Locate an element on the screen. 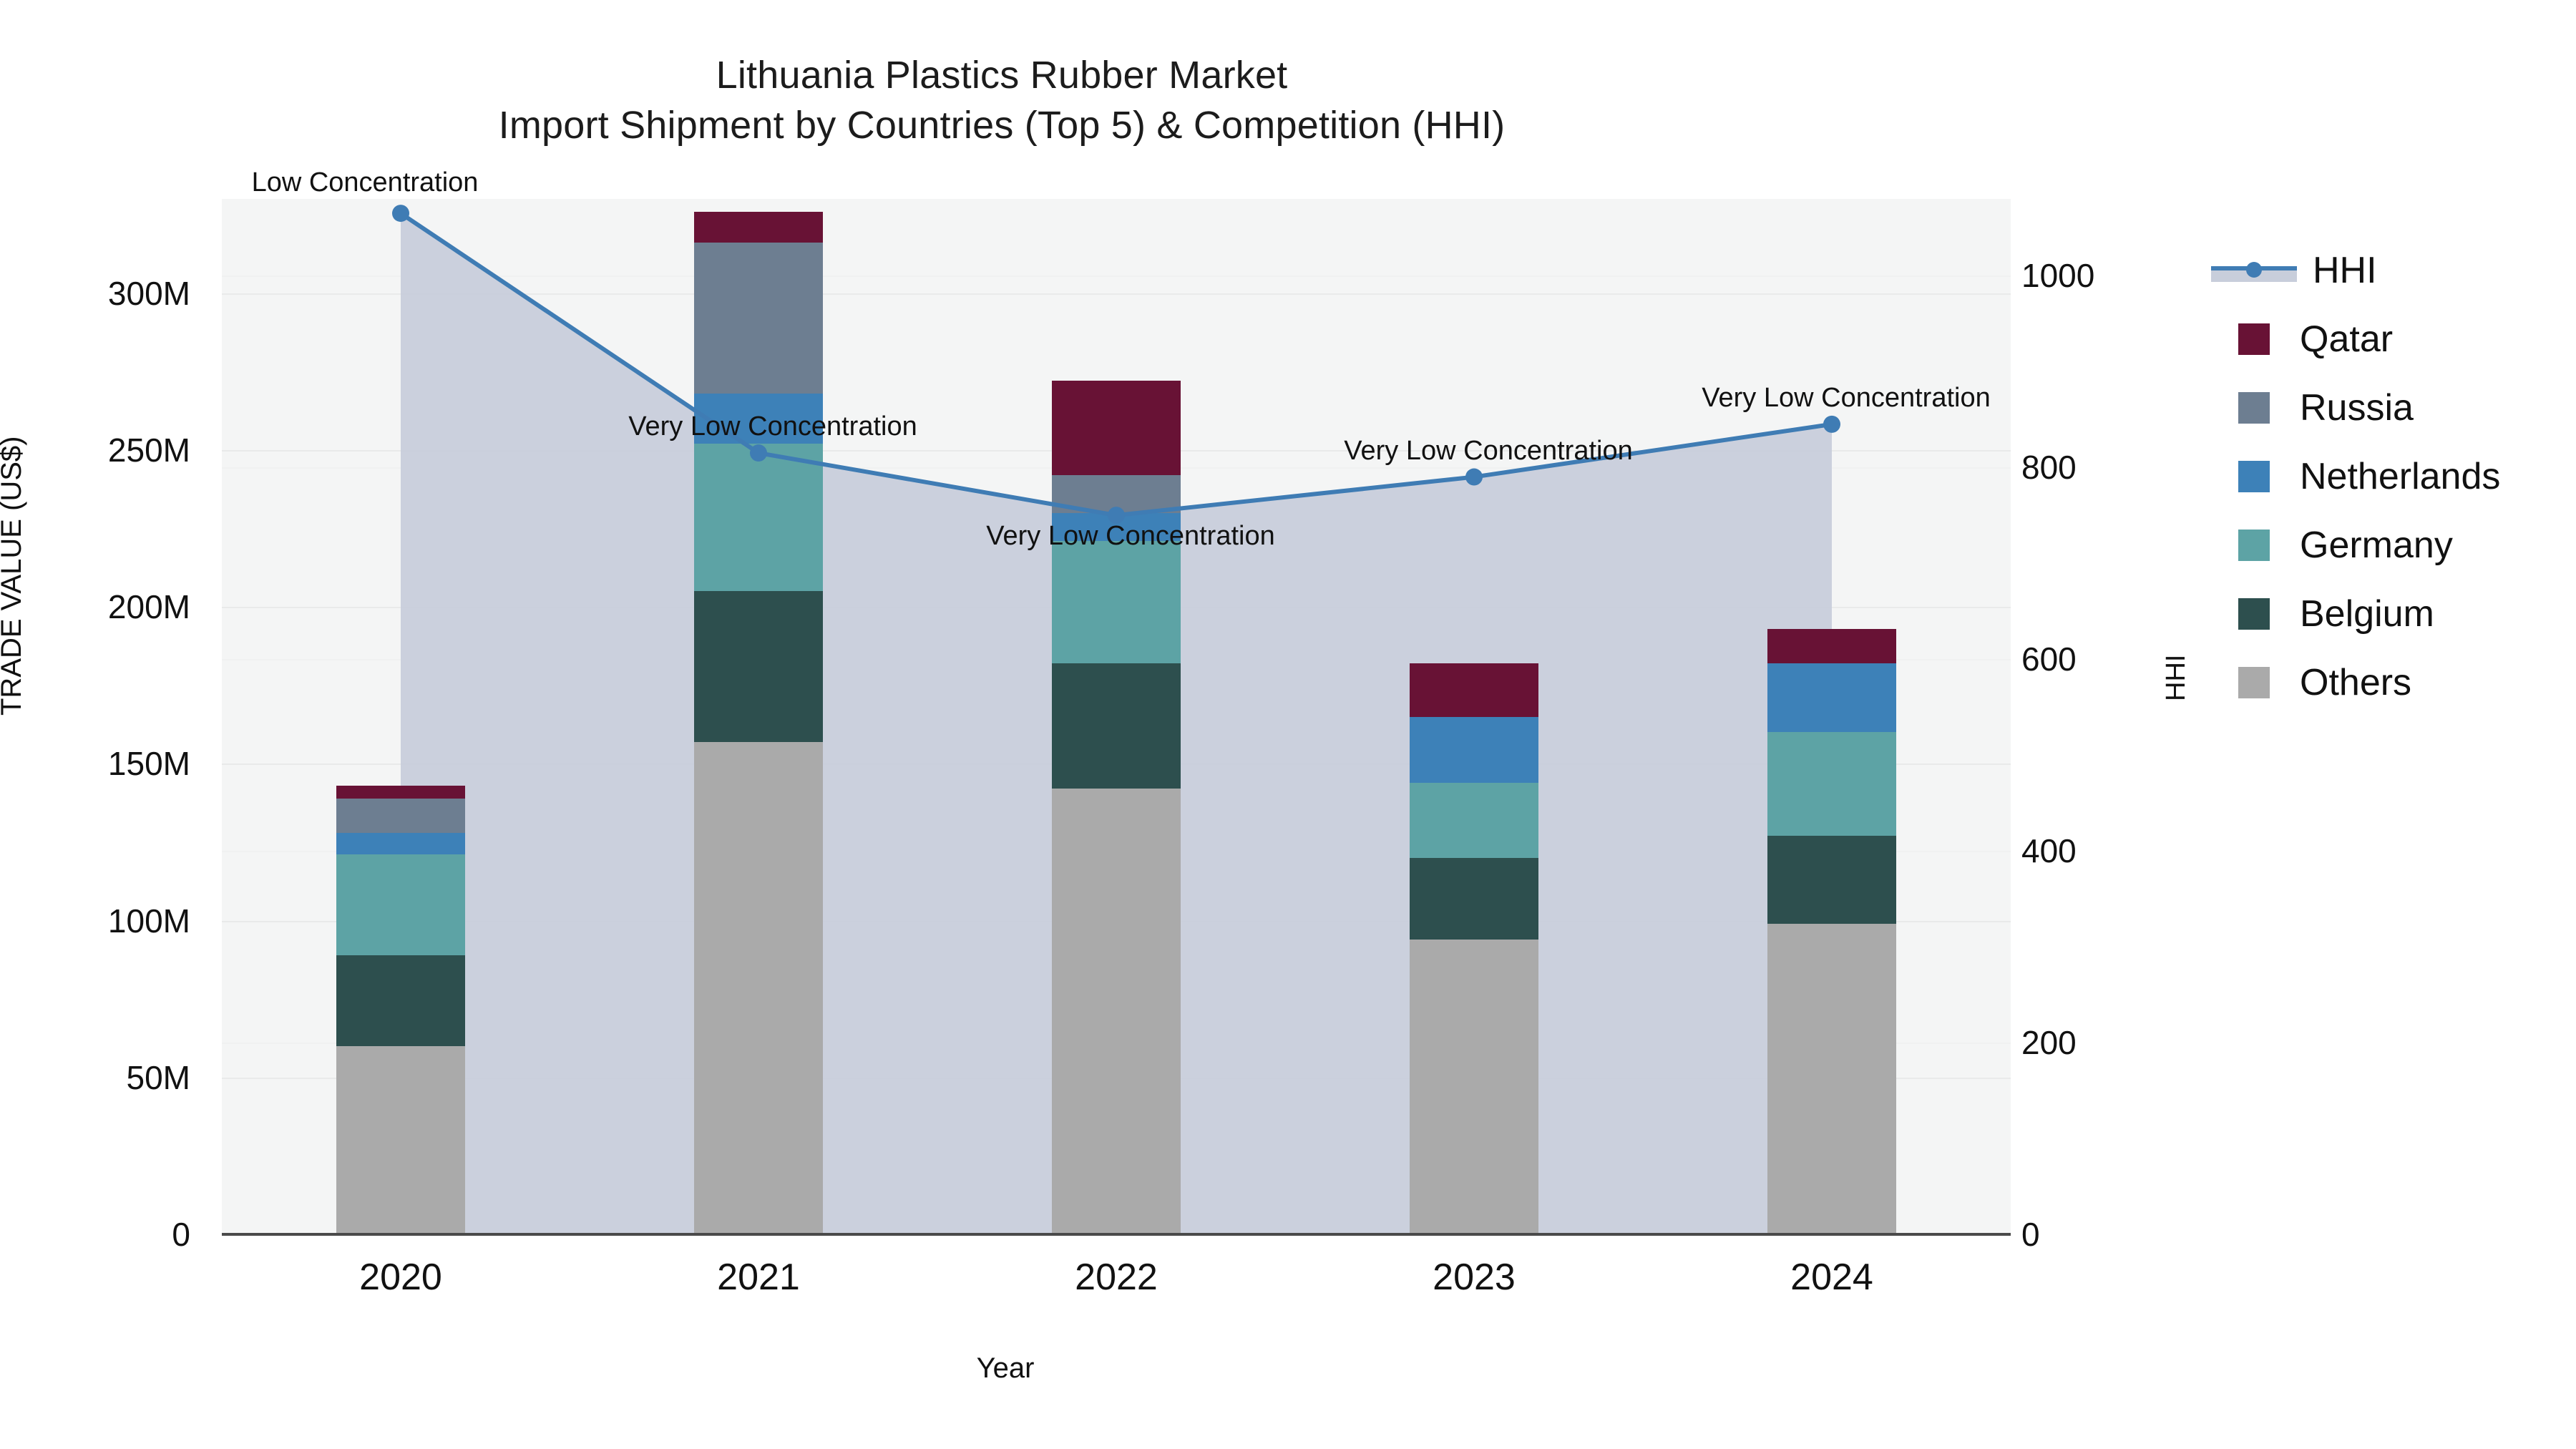 This screenshot has height=1449, width=2576. legend-item-germany: Germany is located at coordinates (2355, 545).